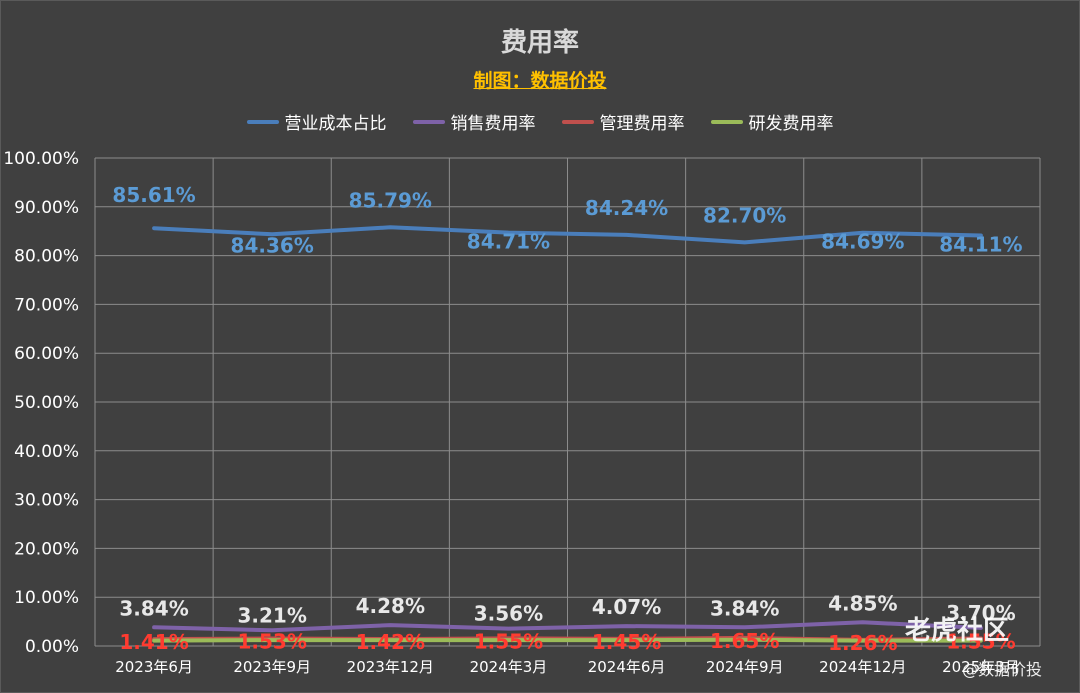  Describe the element at coordinates (508, 614) in the screenshot. I see `data-label: 3.56%` at that location.